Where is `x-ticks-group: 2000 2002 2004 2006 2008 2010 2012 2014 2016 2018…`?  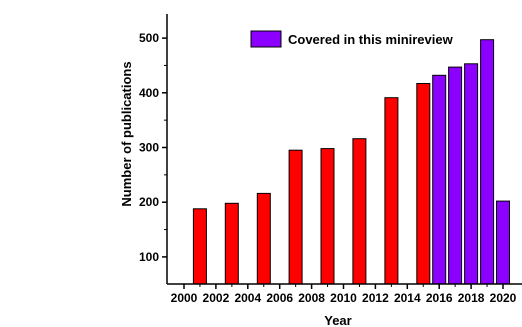 x-ticks-group: 2000 2002 2004 2006 2008 2010 2012 2014 2016 2018… is located at coordinates (344, 294).